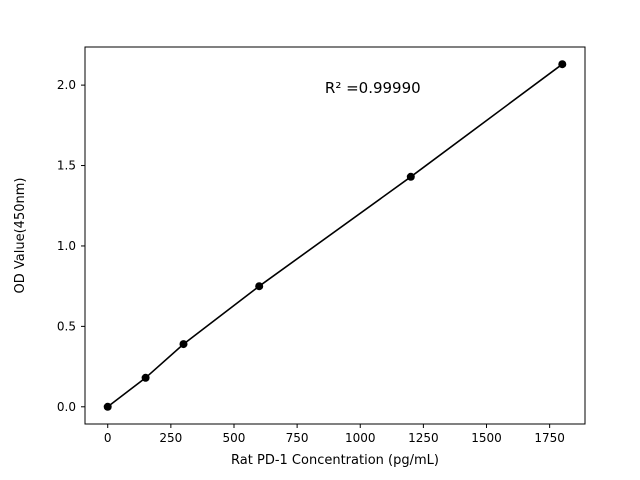 The image size is (640, 480). Describe the element at coordinates (66, 166) in the screenshot. I see `y-tick-label: 1.5` at that location.